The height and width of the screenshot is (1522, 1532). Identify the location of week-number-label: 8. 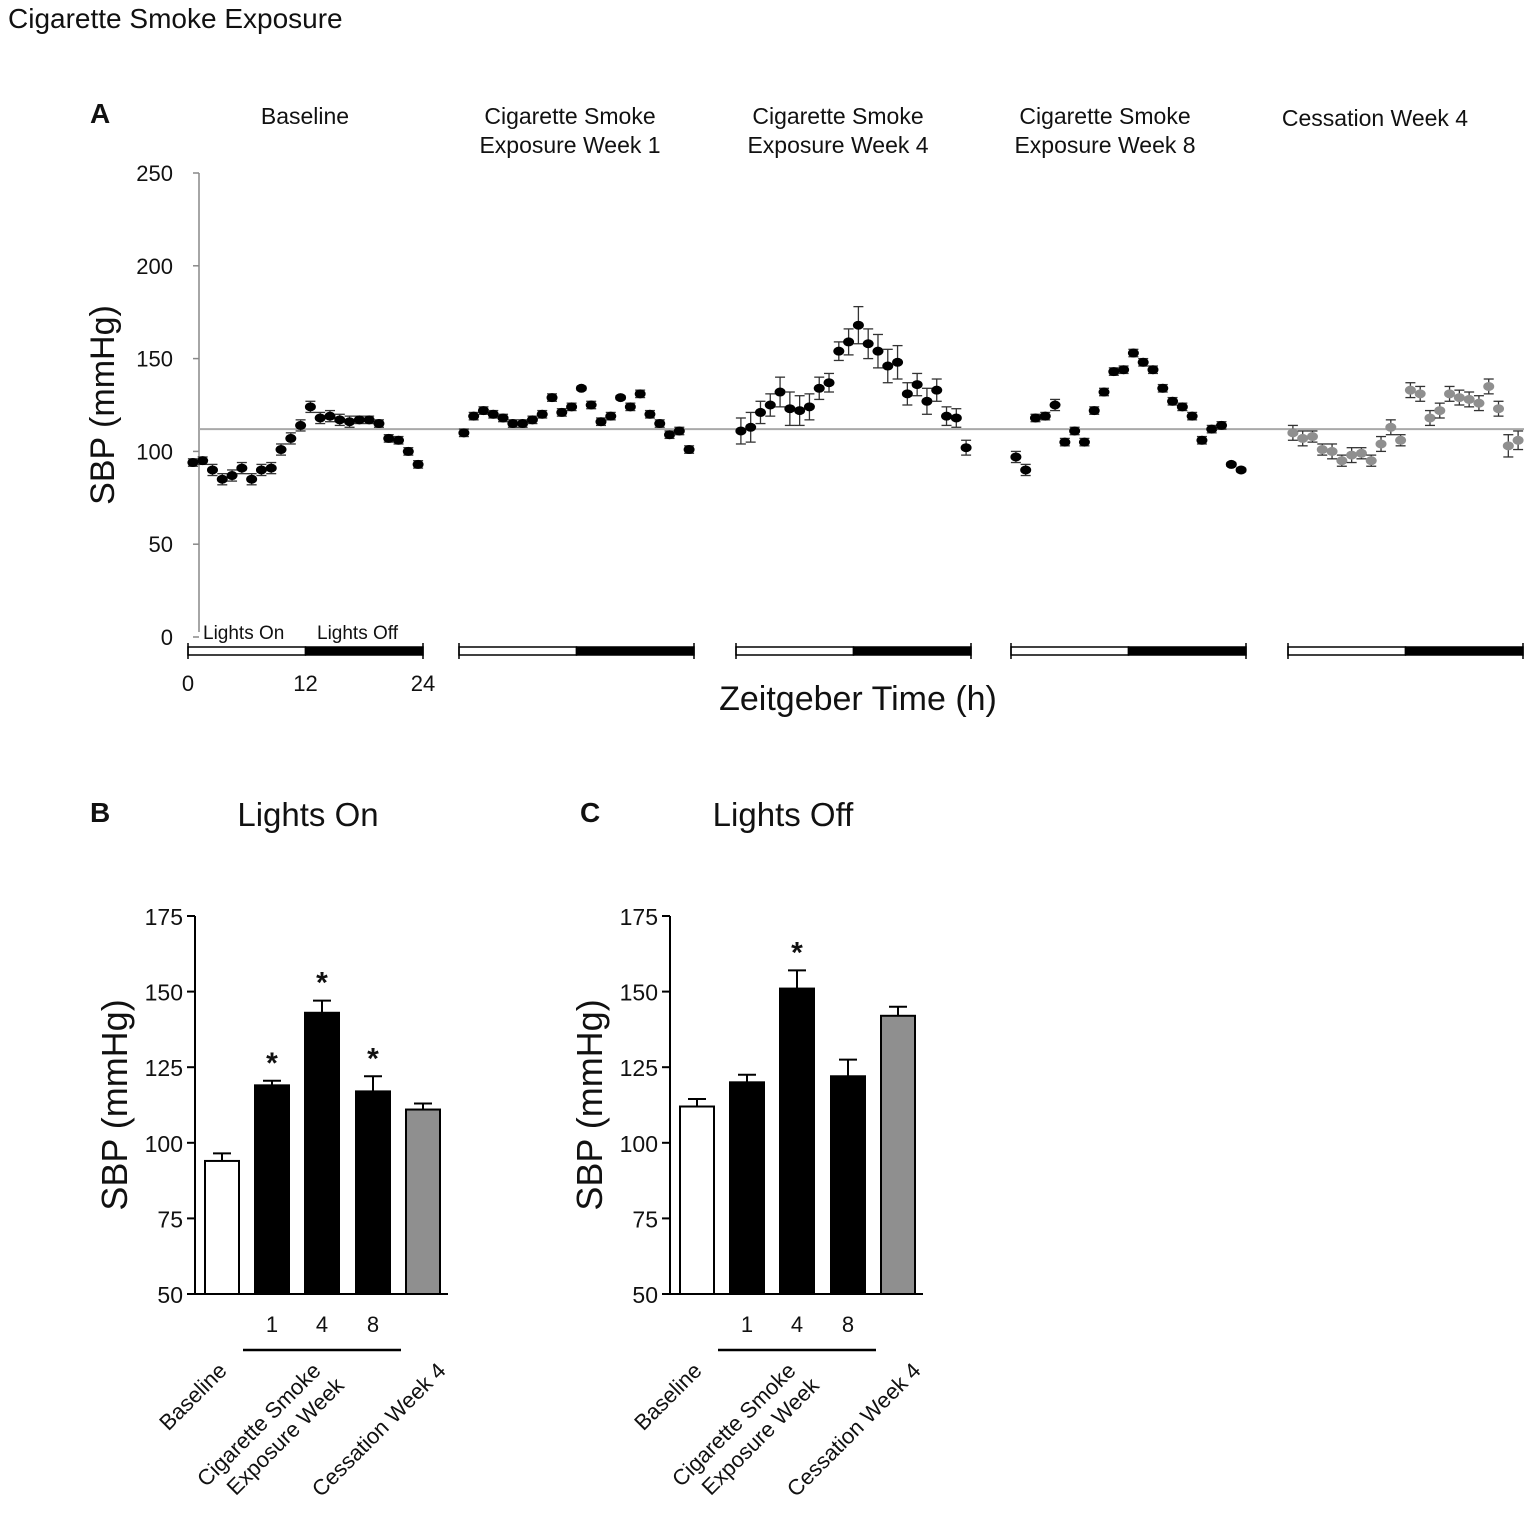
(373, 1324).